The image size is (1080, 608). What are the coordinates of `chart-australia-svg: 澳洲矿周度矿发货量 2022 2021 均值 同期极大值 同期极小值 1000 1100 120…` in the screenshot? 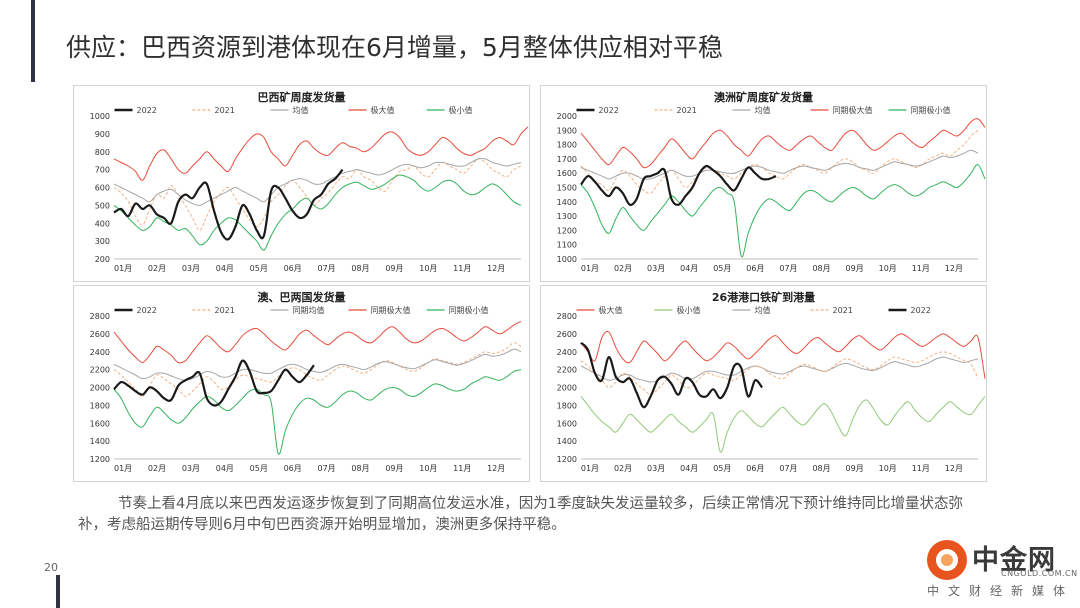 It's located at (771, 181).